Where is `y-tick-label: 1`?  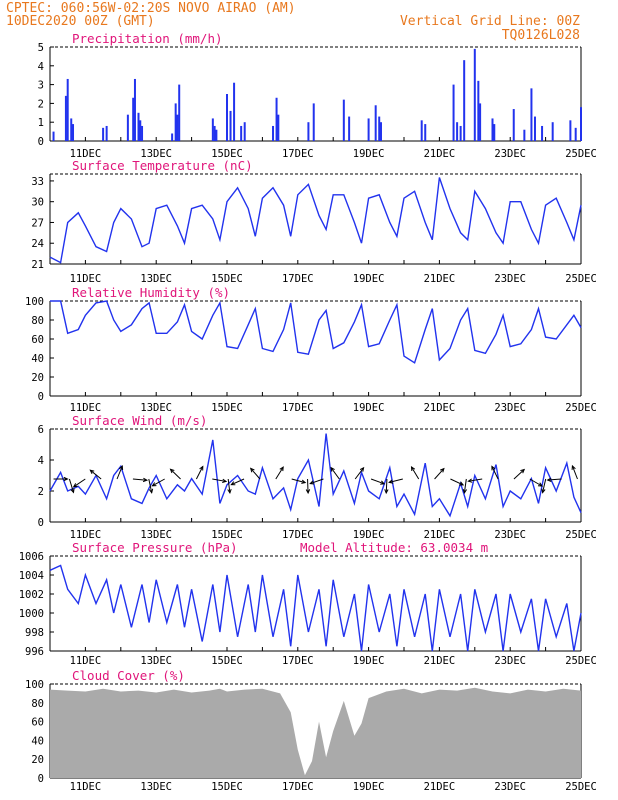 y-tick-label: 1 is located at coordinates (41, 123).